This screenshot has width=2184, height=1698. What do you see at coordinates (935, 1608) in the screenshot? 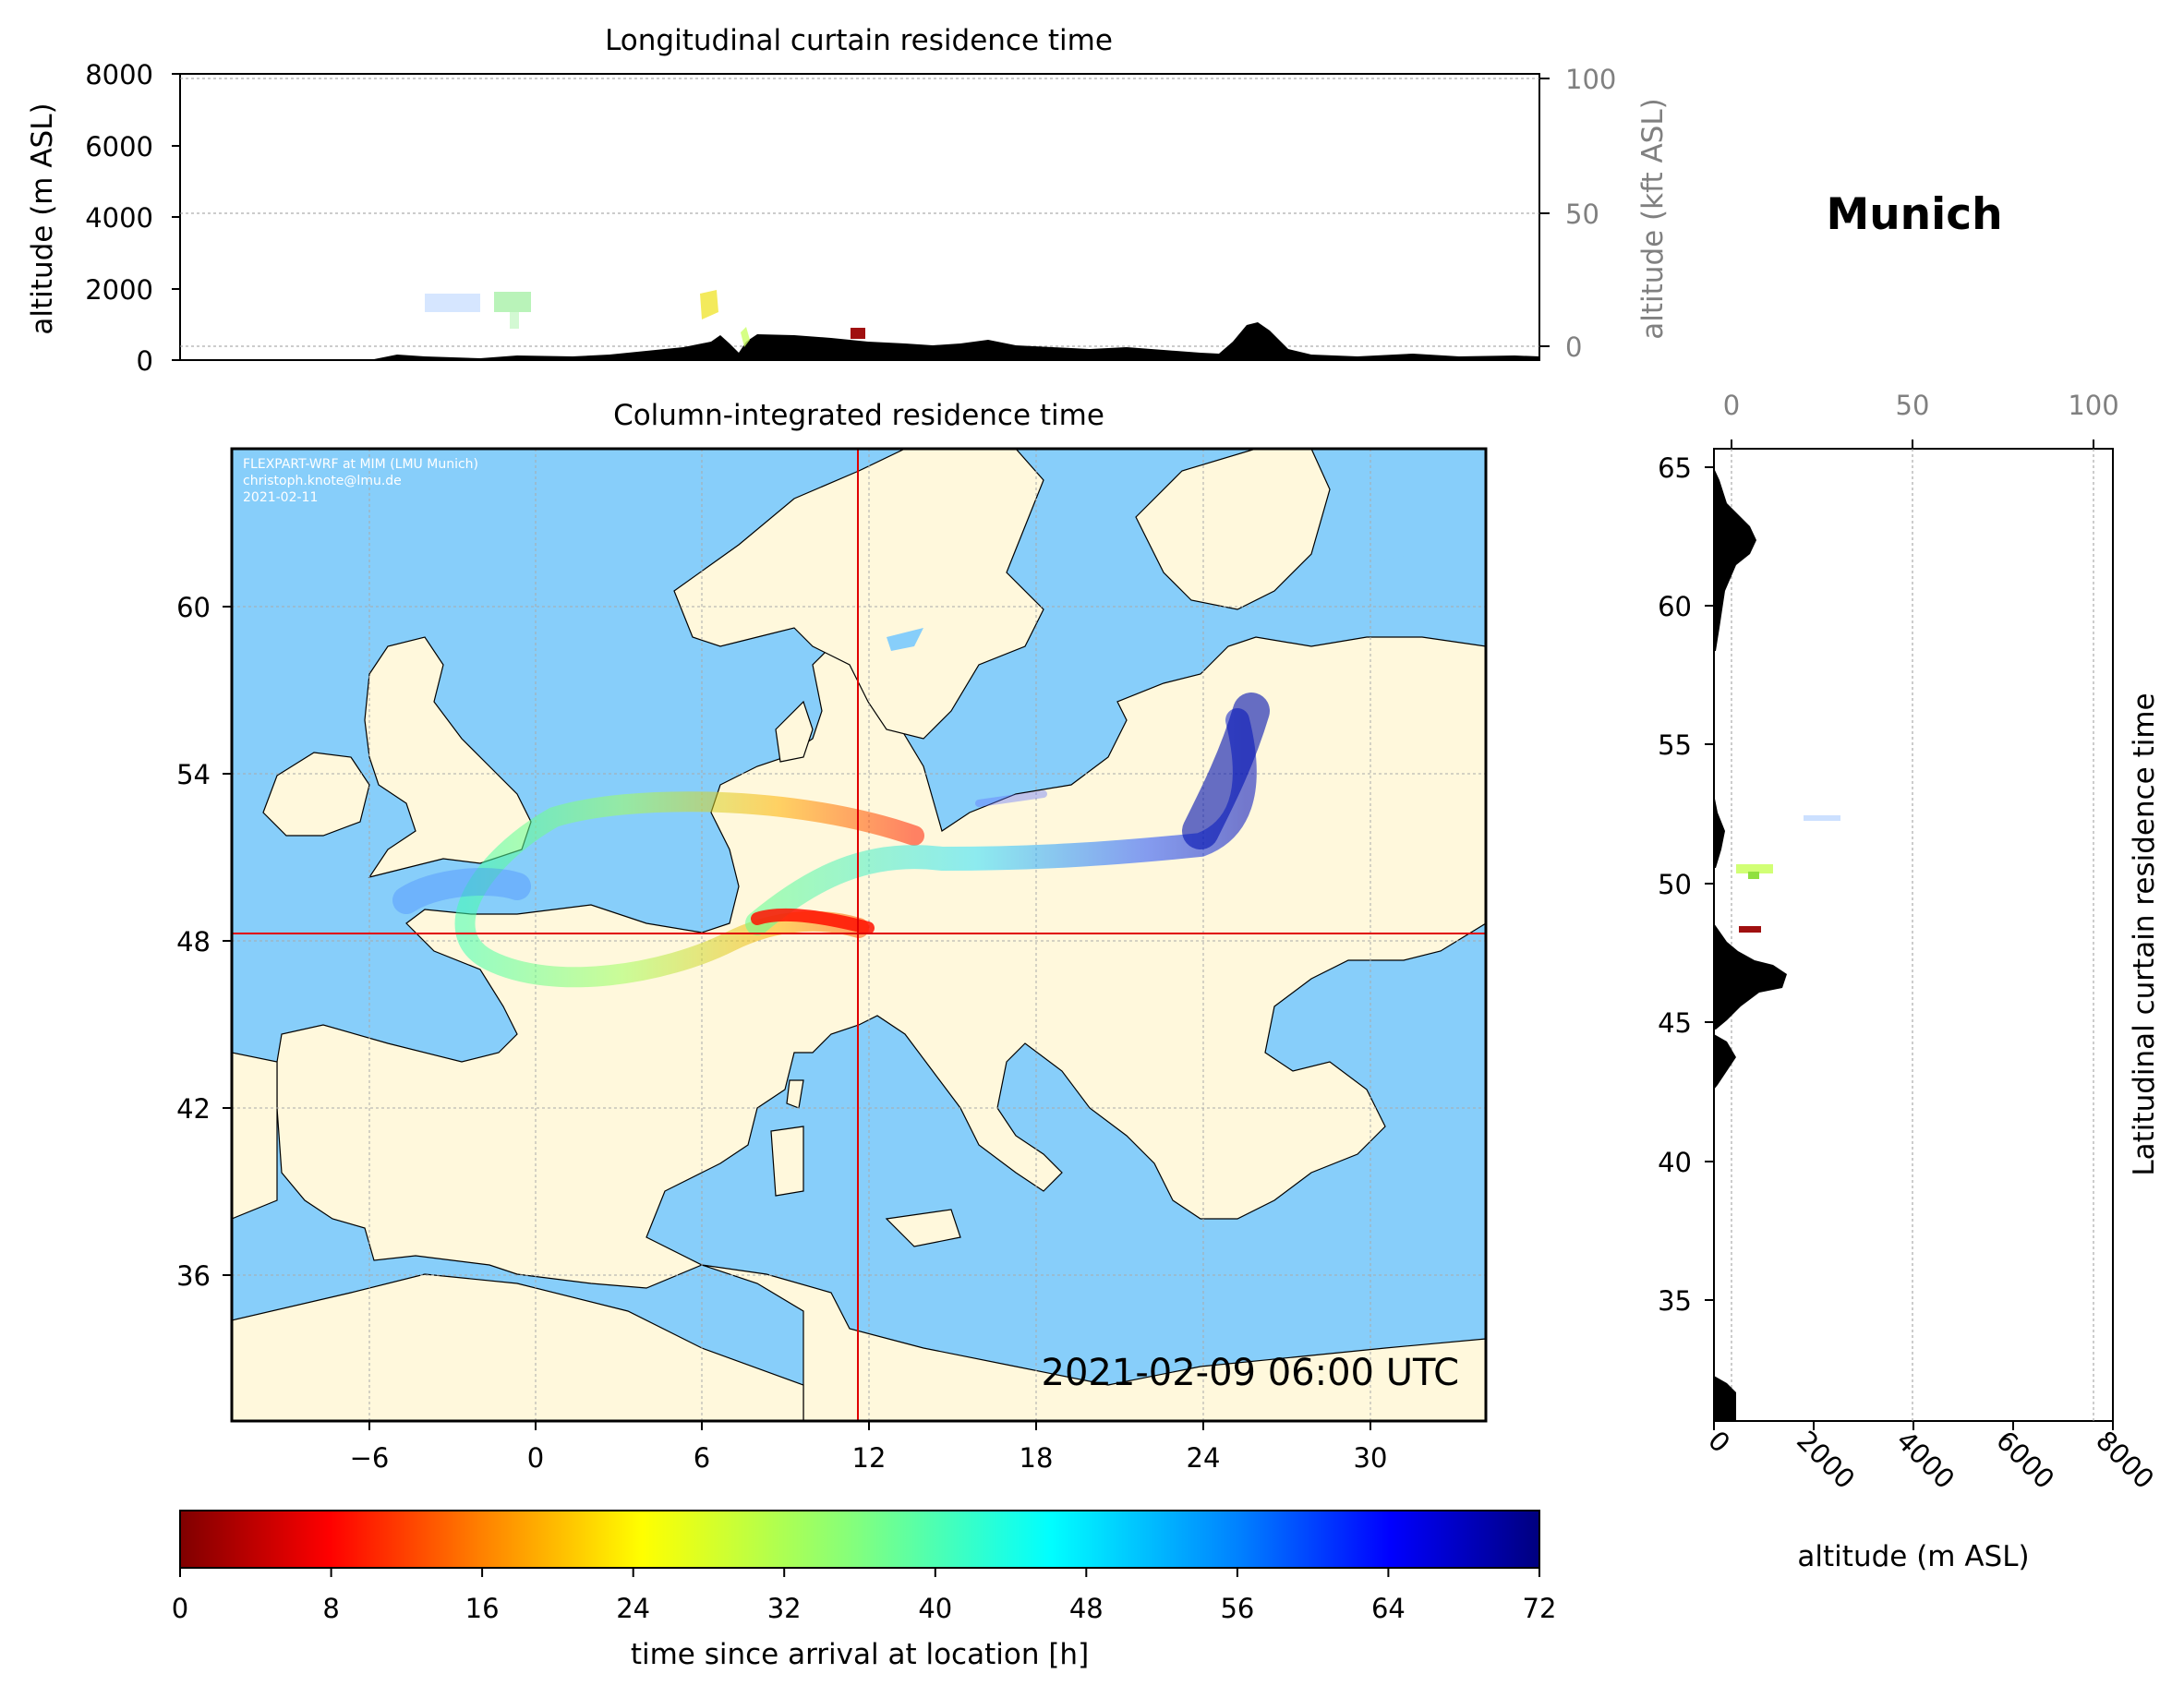
I see `colorbar-tick-label: 40` at bounding box center [935, 1608].